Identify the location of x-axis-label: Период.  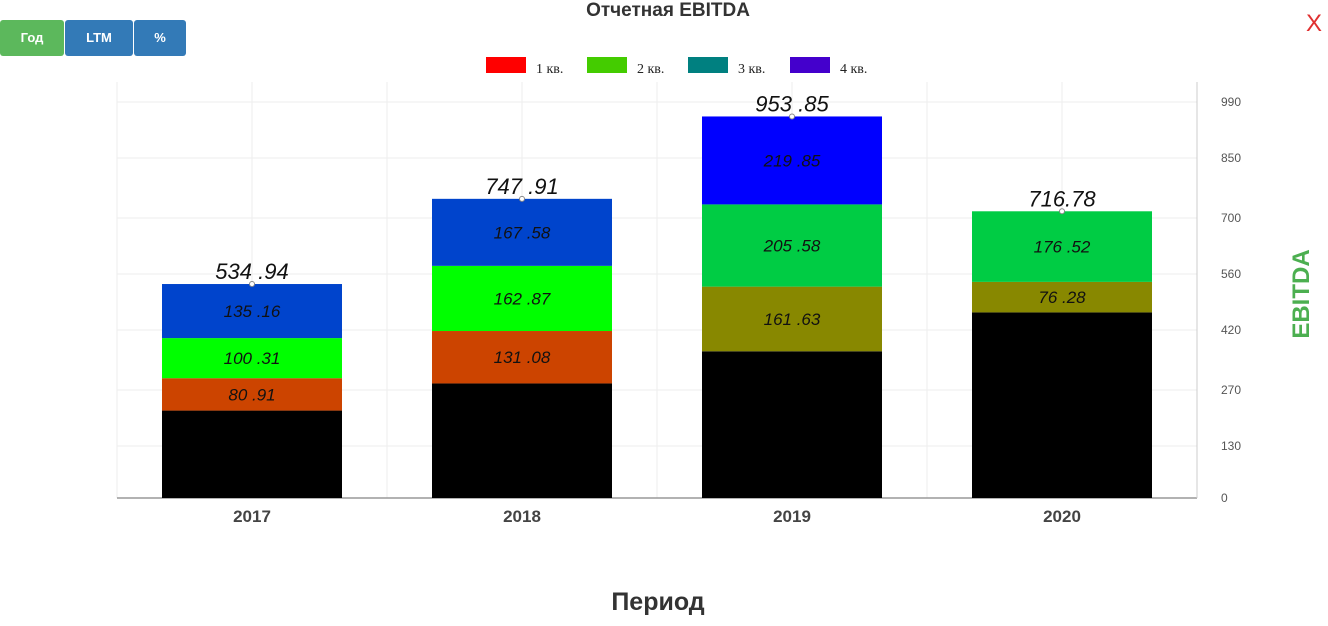
(658, 602).